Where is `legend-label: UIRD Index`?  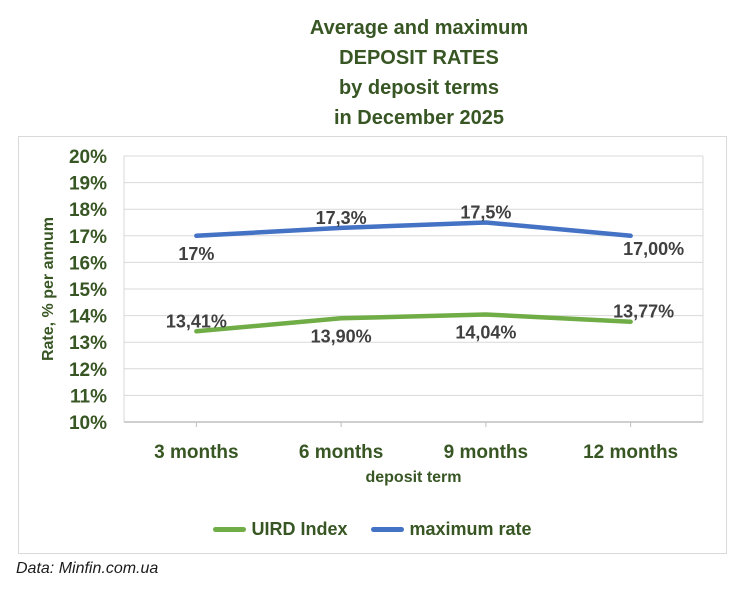 legend-label: UIRD Index is located at coordinates (299, 529).